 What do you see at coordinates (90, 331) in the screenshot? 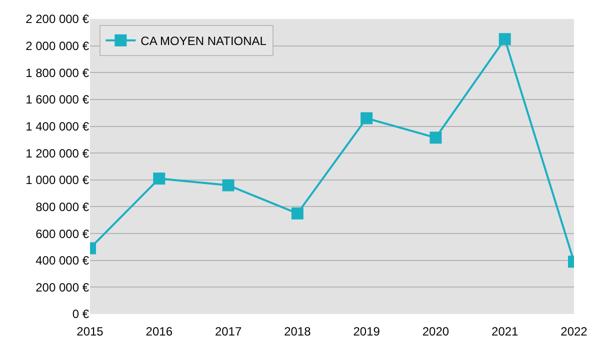
I see `x-tick-label: 2015` at bounding box center [90, 331].